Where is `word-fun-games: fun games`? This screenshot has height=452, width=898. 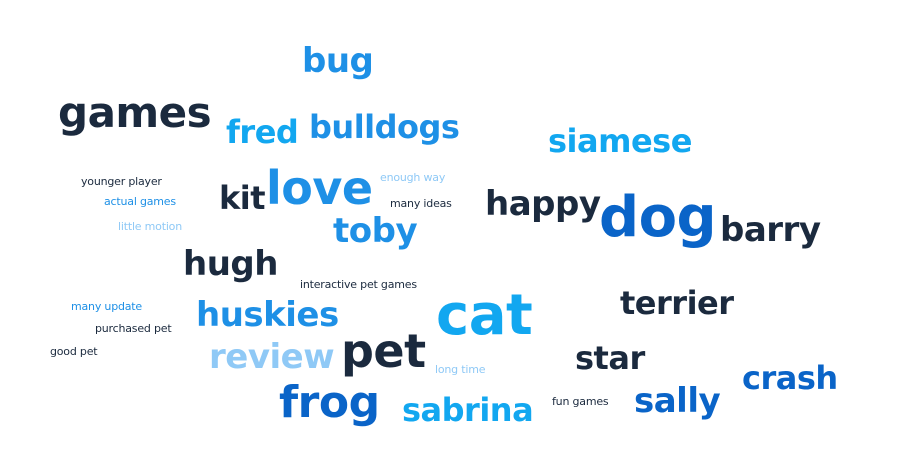
word-fun-games: fun games is located at coordinates (580, 401).